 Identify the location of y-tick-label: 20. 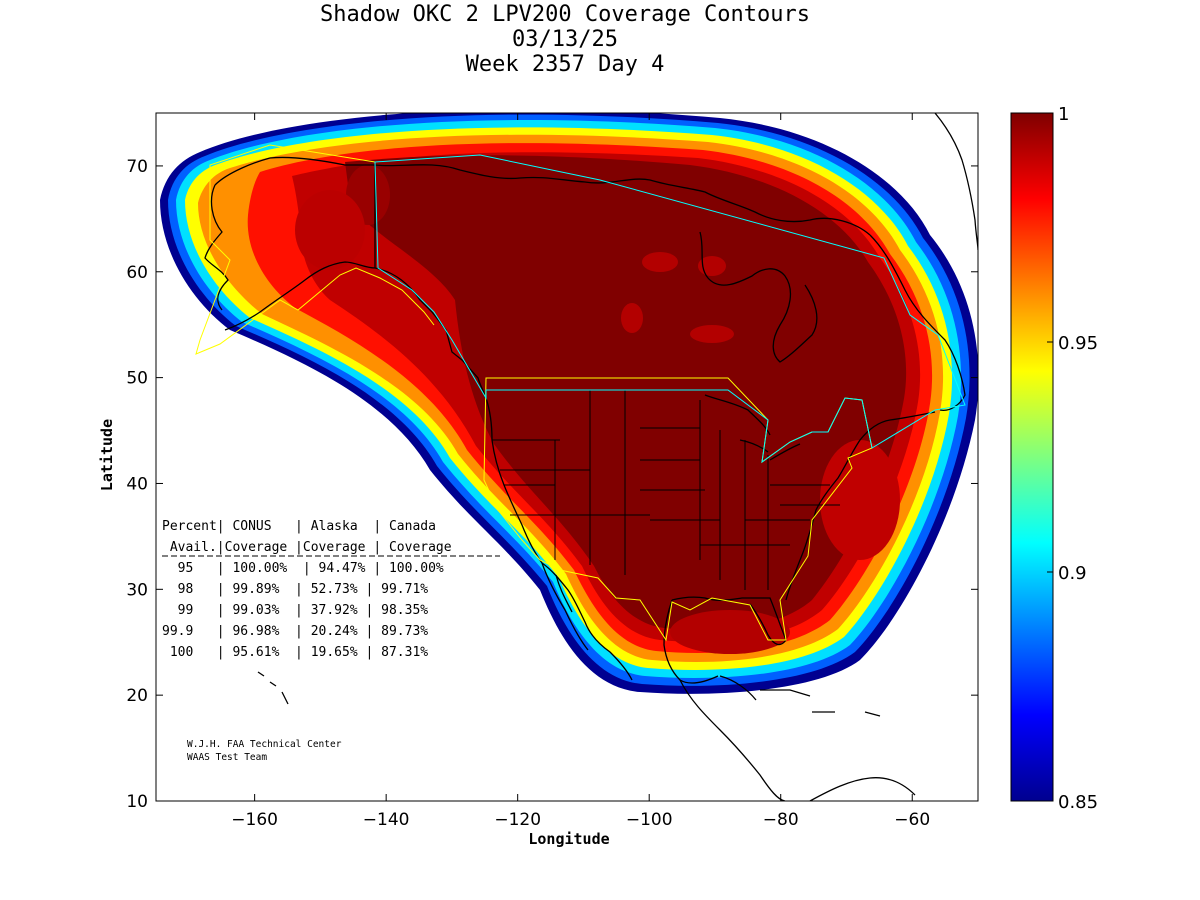
(137, 696).